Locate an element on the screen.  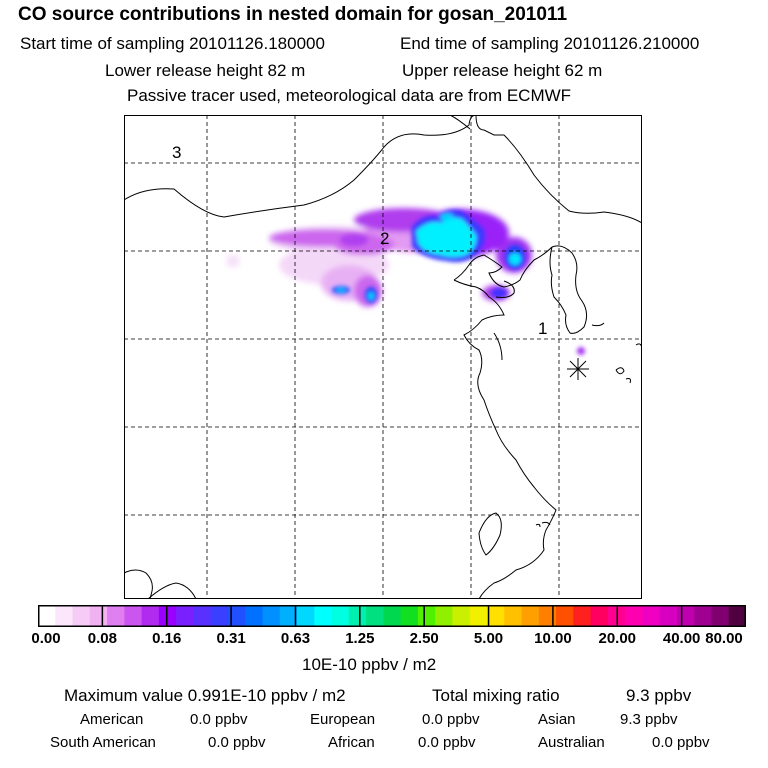
region-european-label: European is located at coordinates (343, 719).